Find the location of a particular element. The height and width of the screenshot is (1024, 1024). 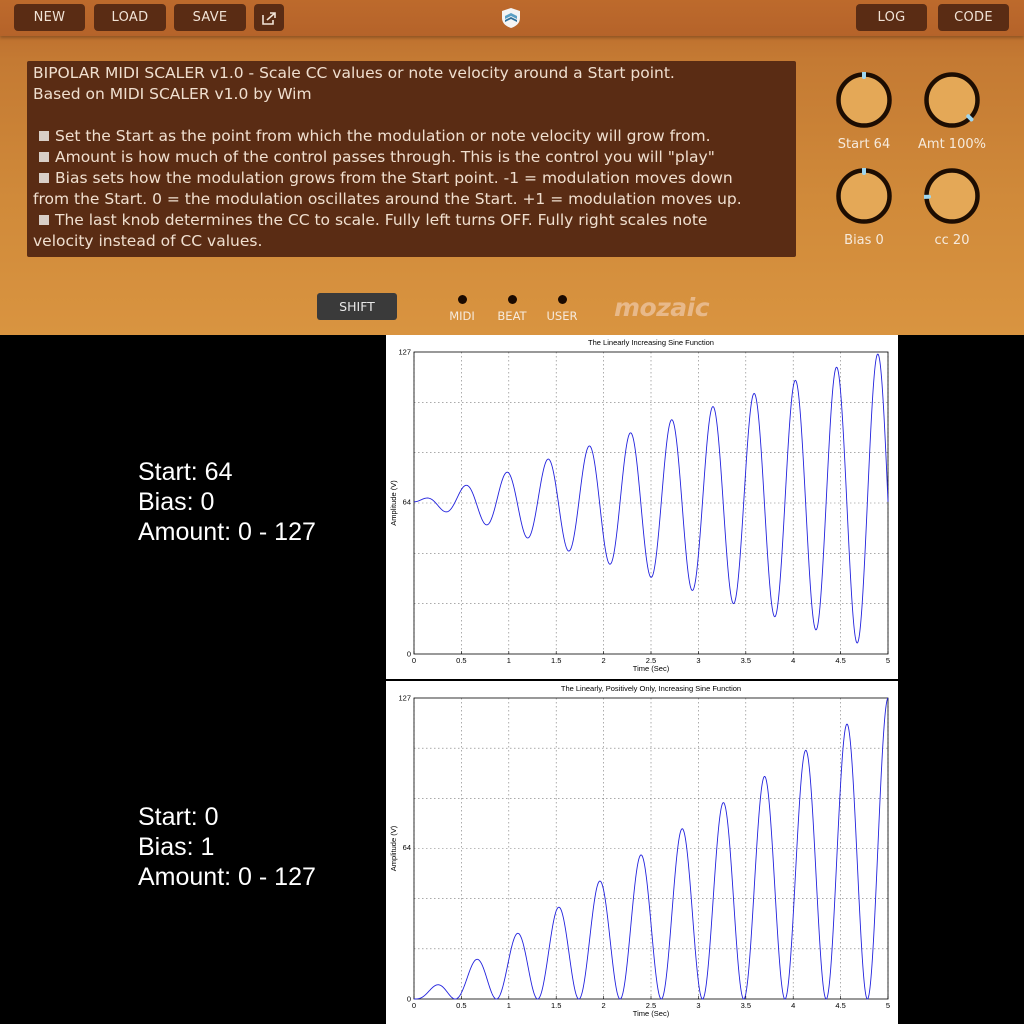

share-icon is located at coordinates (269, 18).